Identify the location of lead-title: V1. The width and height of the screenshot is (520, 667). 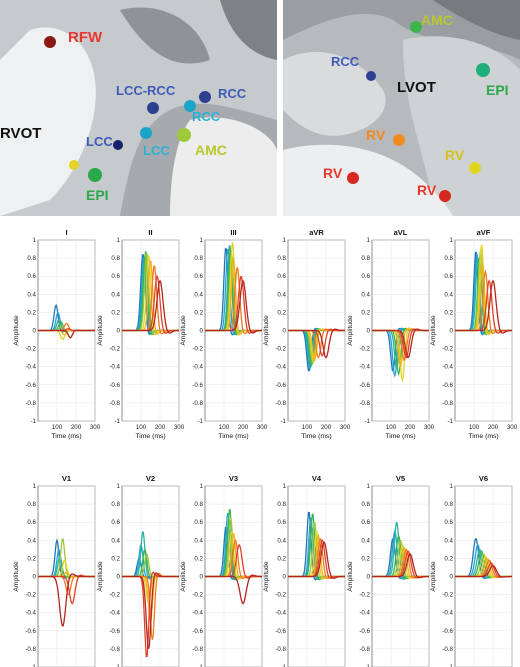
(66, 478).